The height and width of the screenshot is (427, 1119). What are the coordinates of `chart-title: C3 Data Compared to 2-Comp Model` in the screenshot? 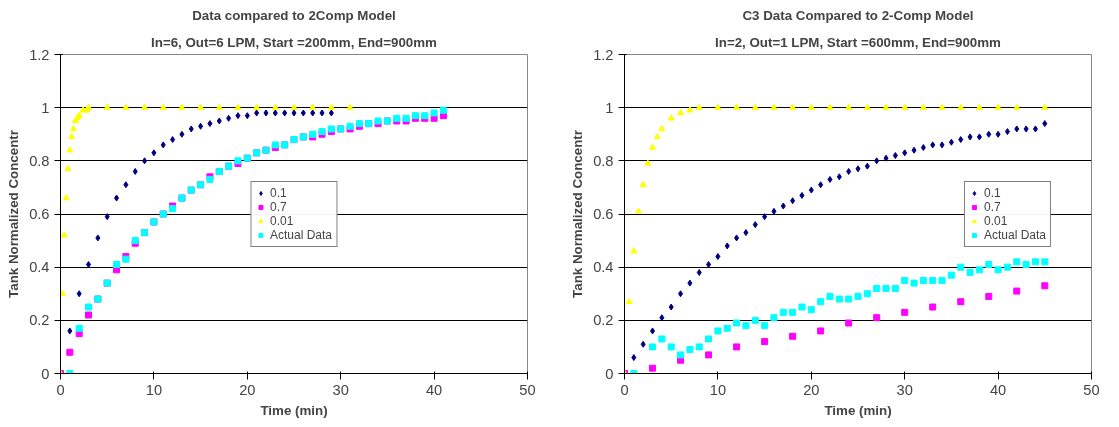 It's located at (858, 15).